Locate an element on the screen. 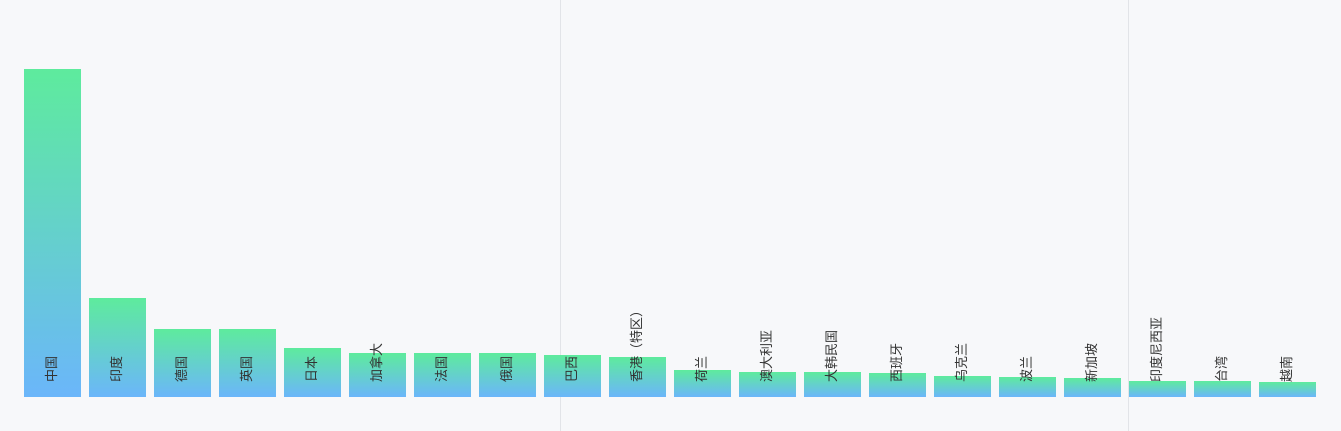 The height and width of the screenshot is (431, 1341). x-tick-label: 乌克兰 is located at coordinates (962, 362).